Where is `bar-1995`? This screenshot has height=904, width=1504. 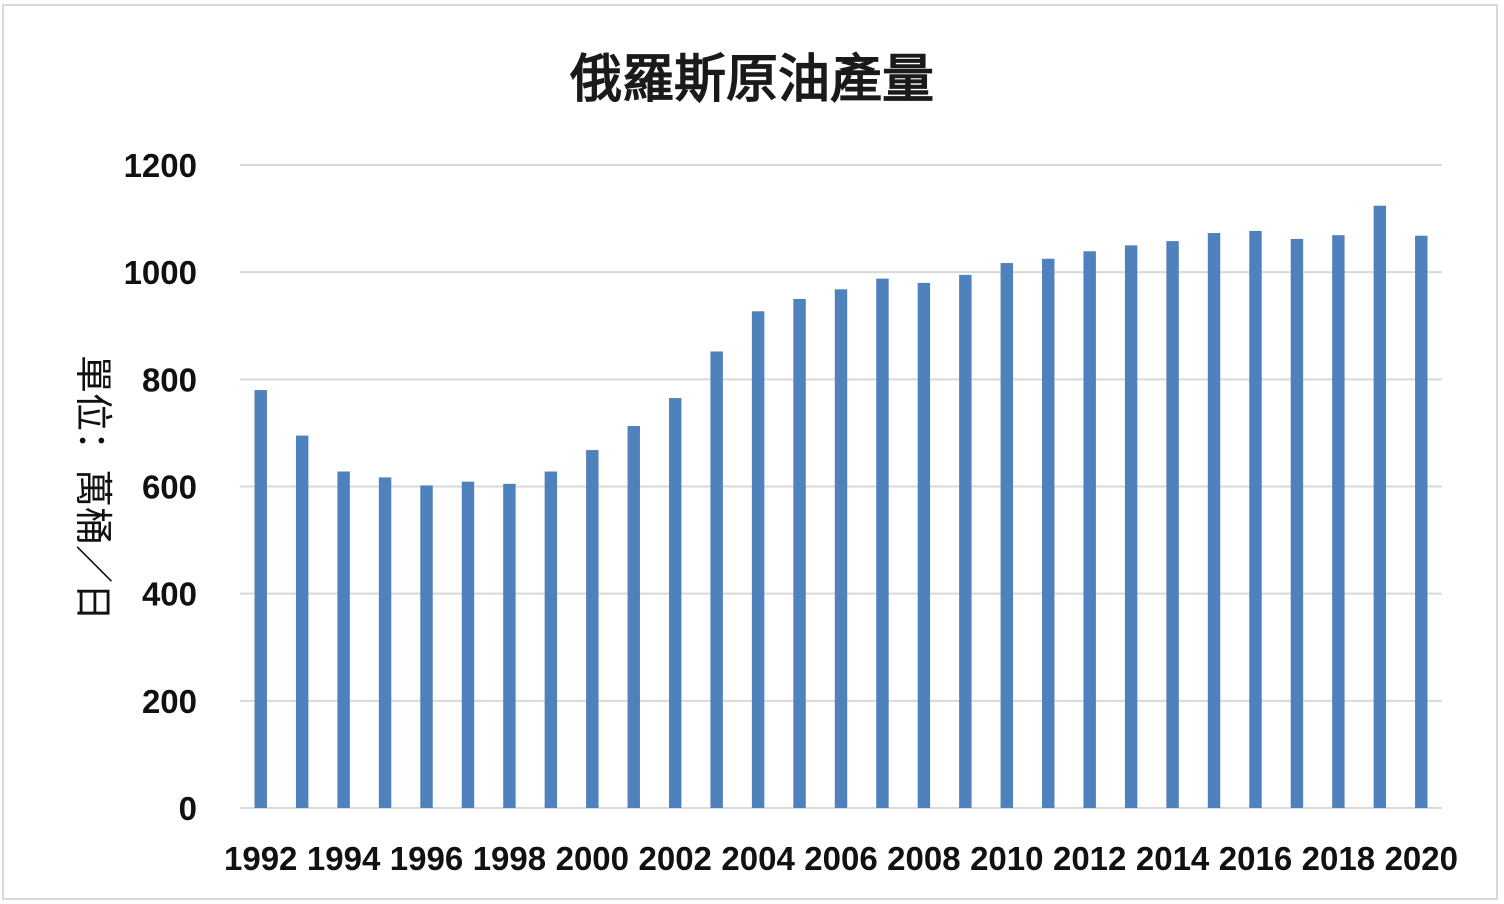 bar-1995 is located at coordinates (385, 642).